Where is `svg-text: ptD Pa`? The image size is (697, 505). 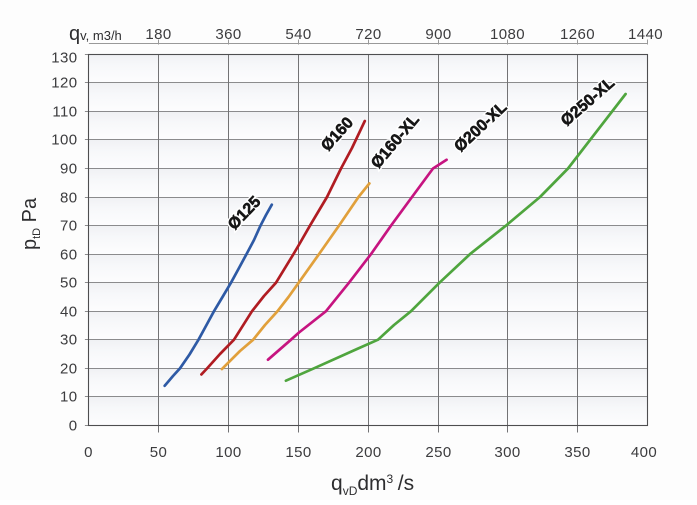 svg-text: ptD Pa is located at coordinates (31, 223).